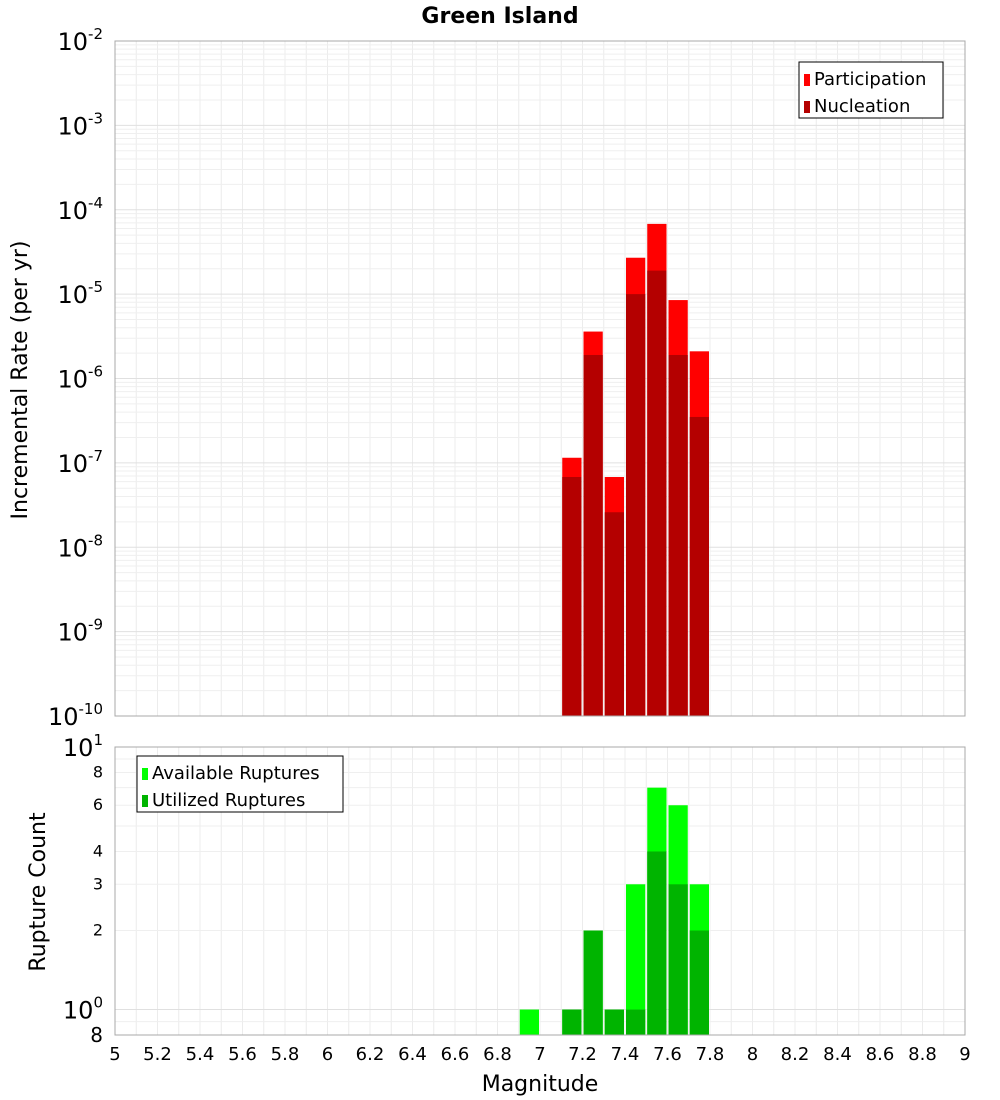 The width and height of the screenshot is (1000, 1100). I want to click on x-tick-label: 6, so click(327, 1054).